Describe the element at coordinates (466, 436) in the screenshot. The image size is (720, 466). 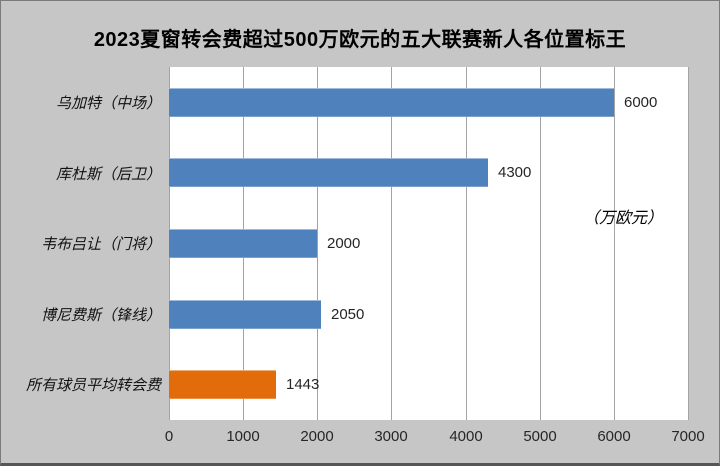
I see `x-tick-label: 4000` at that location.